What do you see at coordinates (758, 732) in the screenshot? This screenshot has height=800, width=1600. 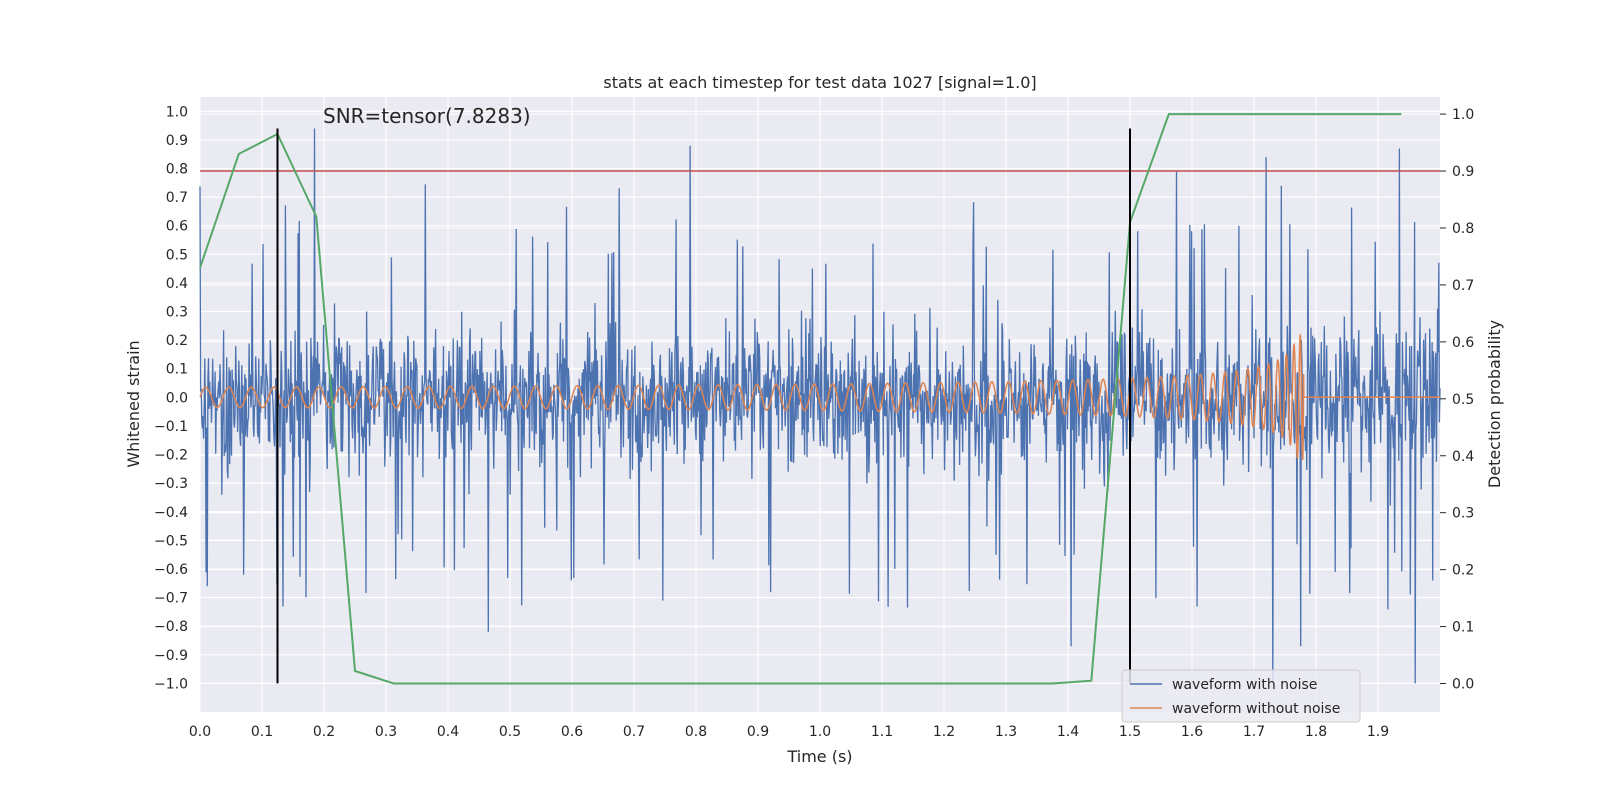 I see `x-tick-label: 0.9` at bounding box center [758, 732].